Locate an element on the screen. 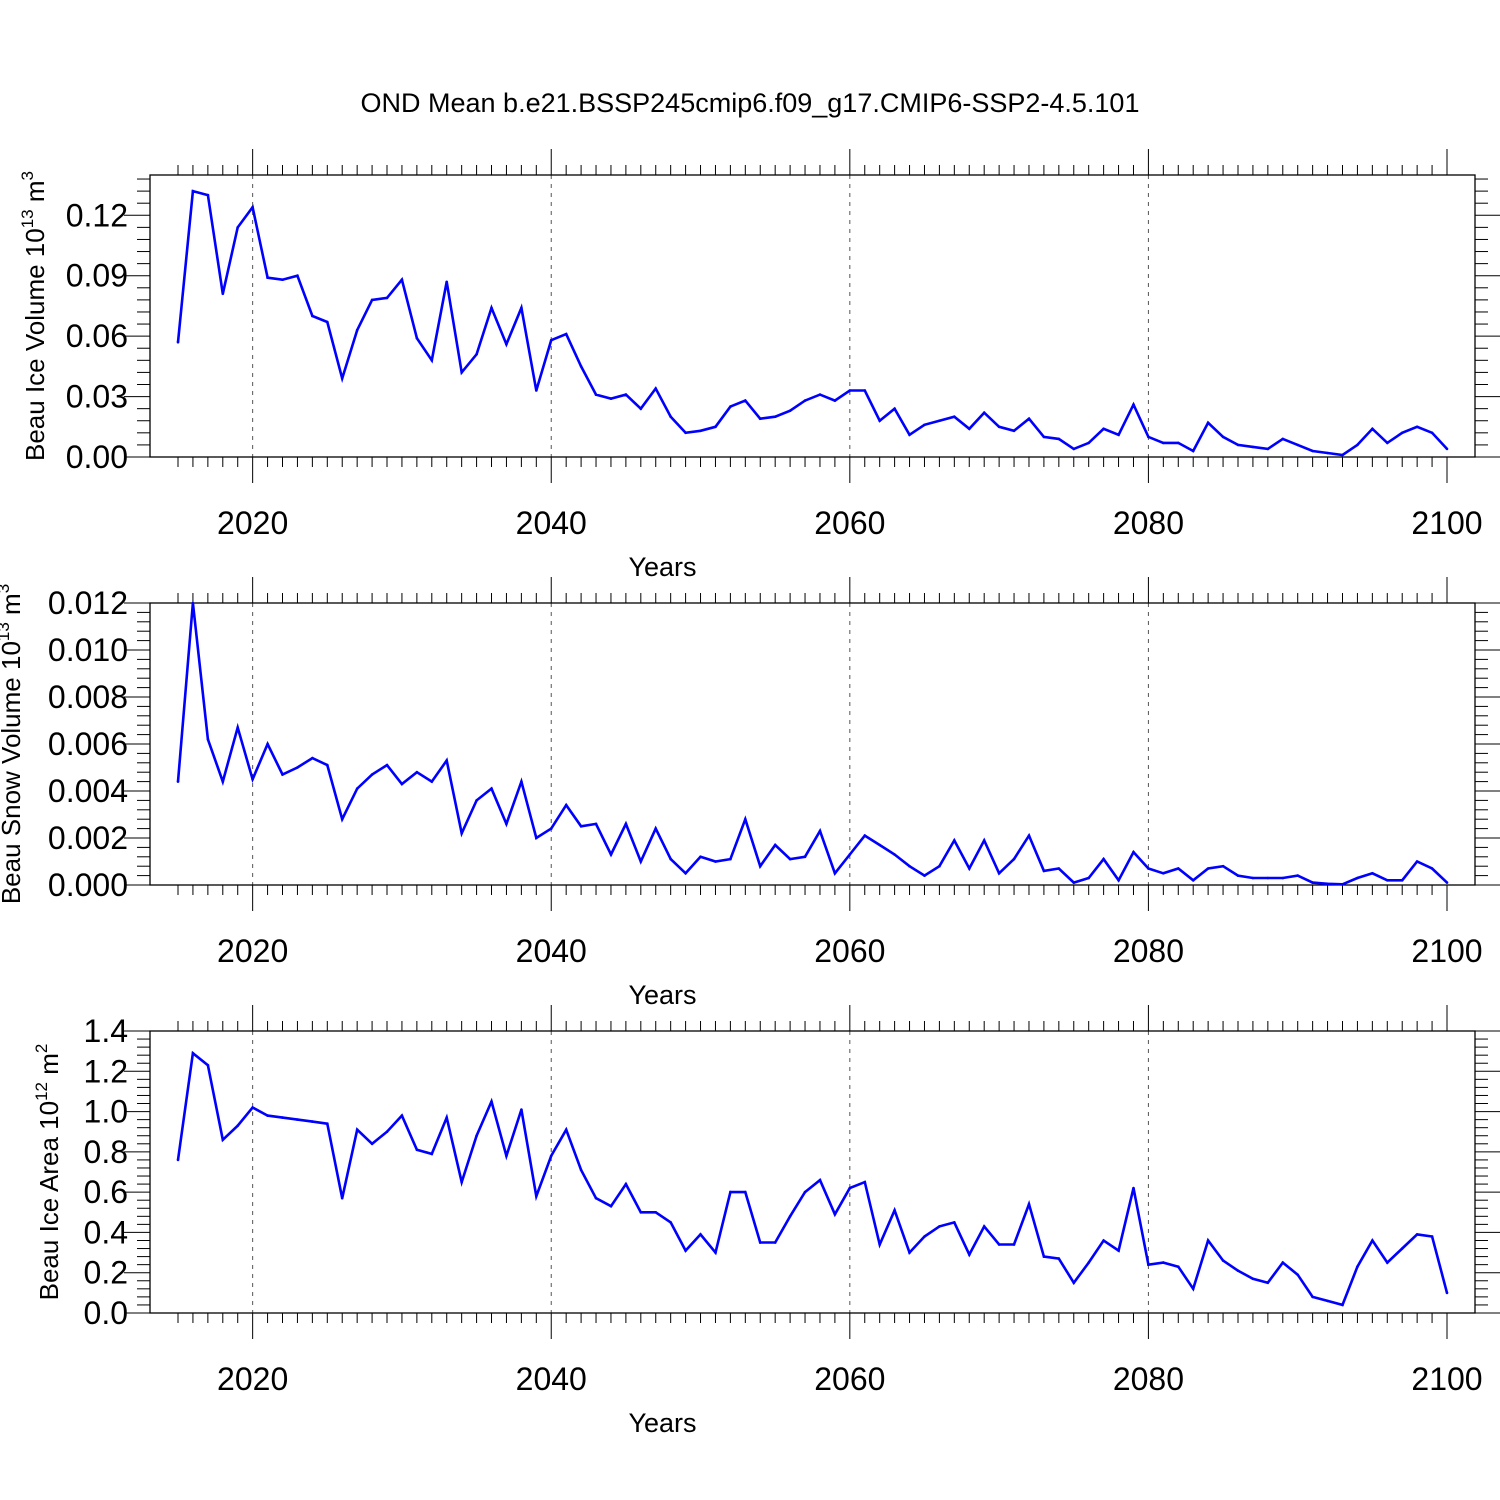  data-point-2098 is located at coordinates (1417, 1234).